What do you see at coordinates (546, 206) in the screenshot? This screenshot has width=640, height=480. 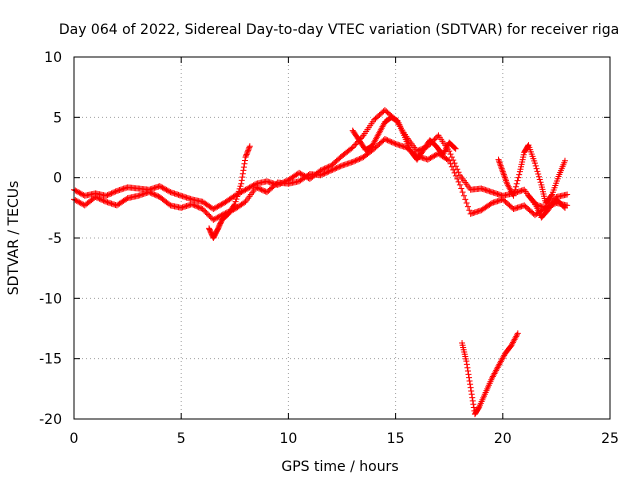 I see `series-track-g` at bounding box center [546, 206].